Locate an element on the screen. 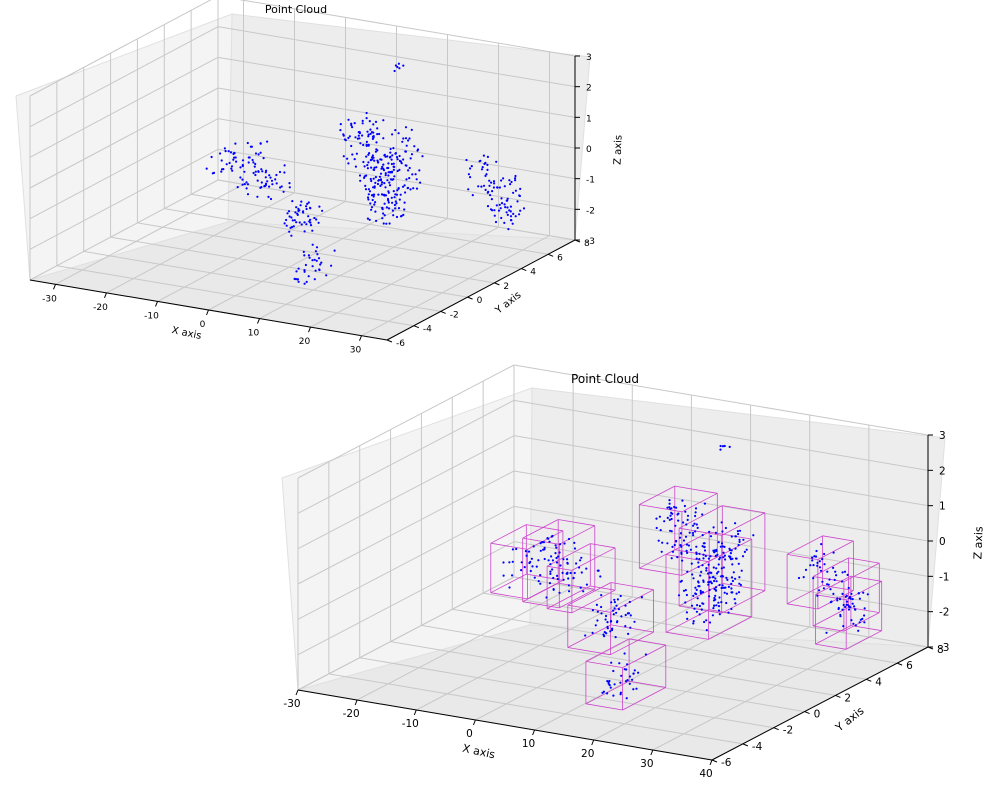 Image resolution: width=1000 pixels, height=800 pixels. chart-2-x-axis-label: X axis is located at coordinates (478, 752).